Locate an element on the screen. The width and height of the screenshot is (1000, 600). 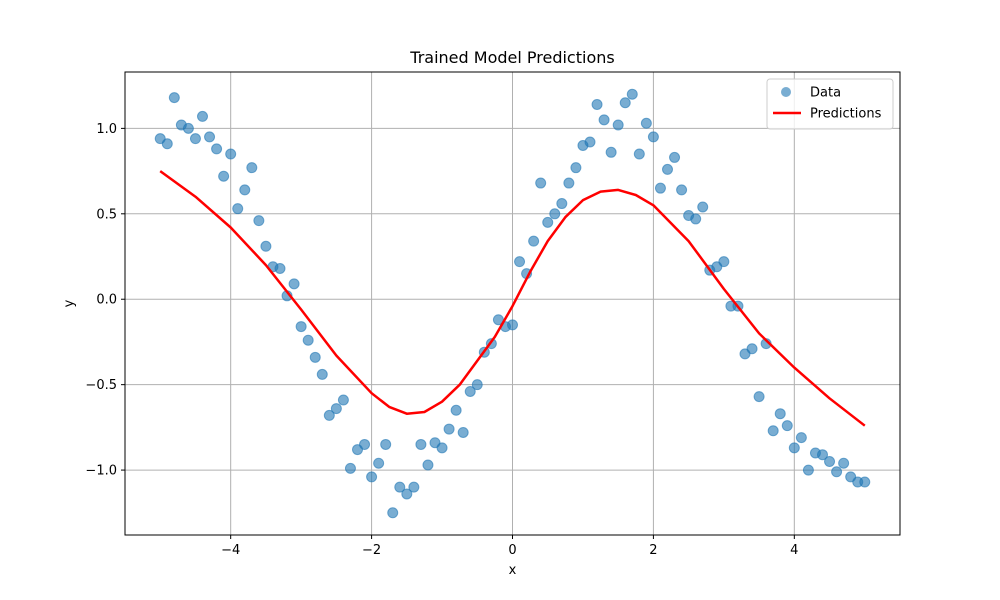
y-tick-label: 0.0 is located at coordinates (106, 300).